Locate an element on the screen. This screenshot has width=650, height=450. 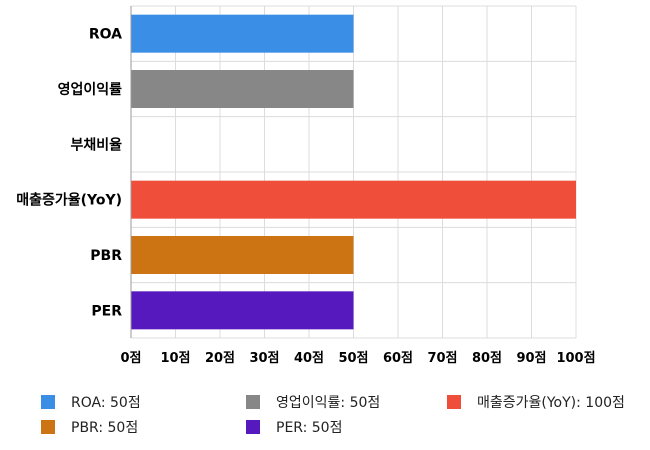
x-tick-label: 10점 is located at coordinates (175, 358).